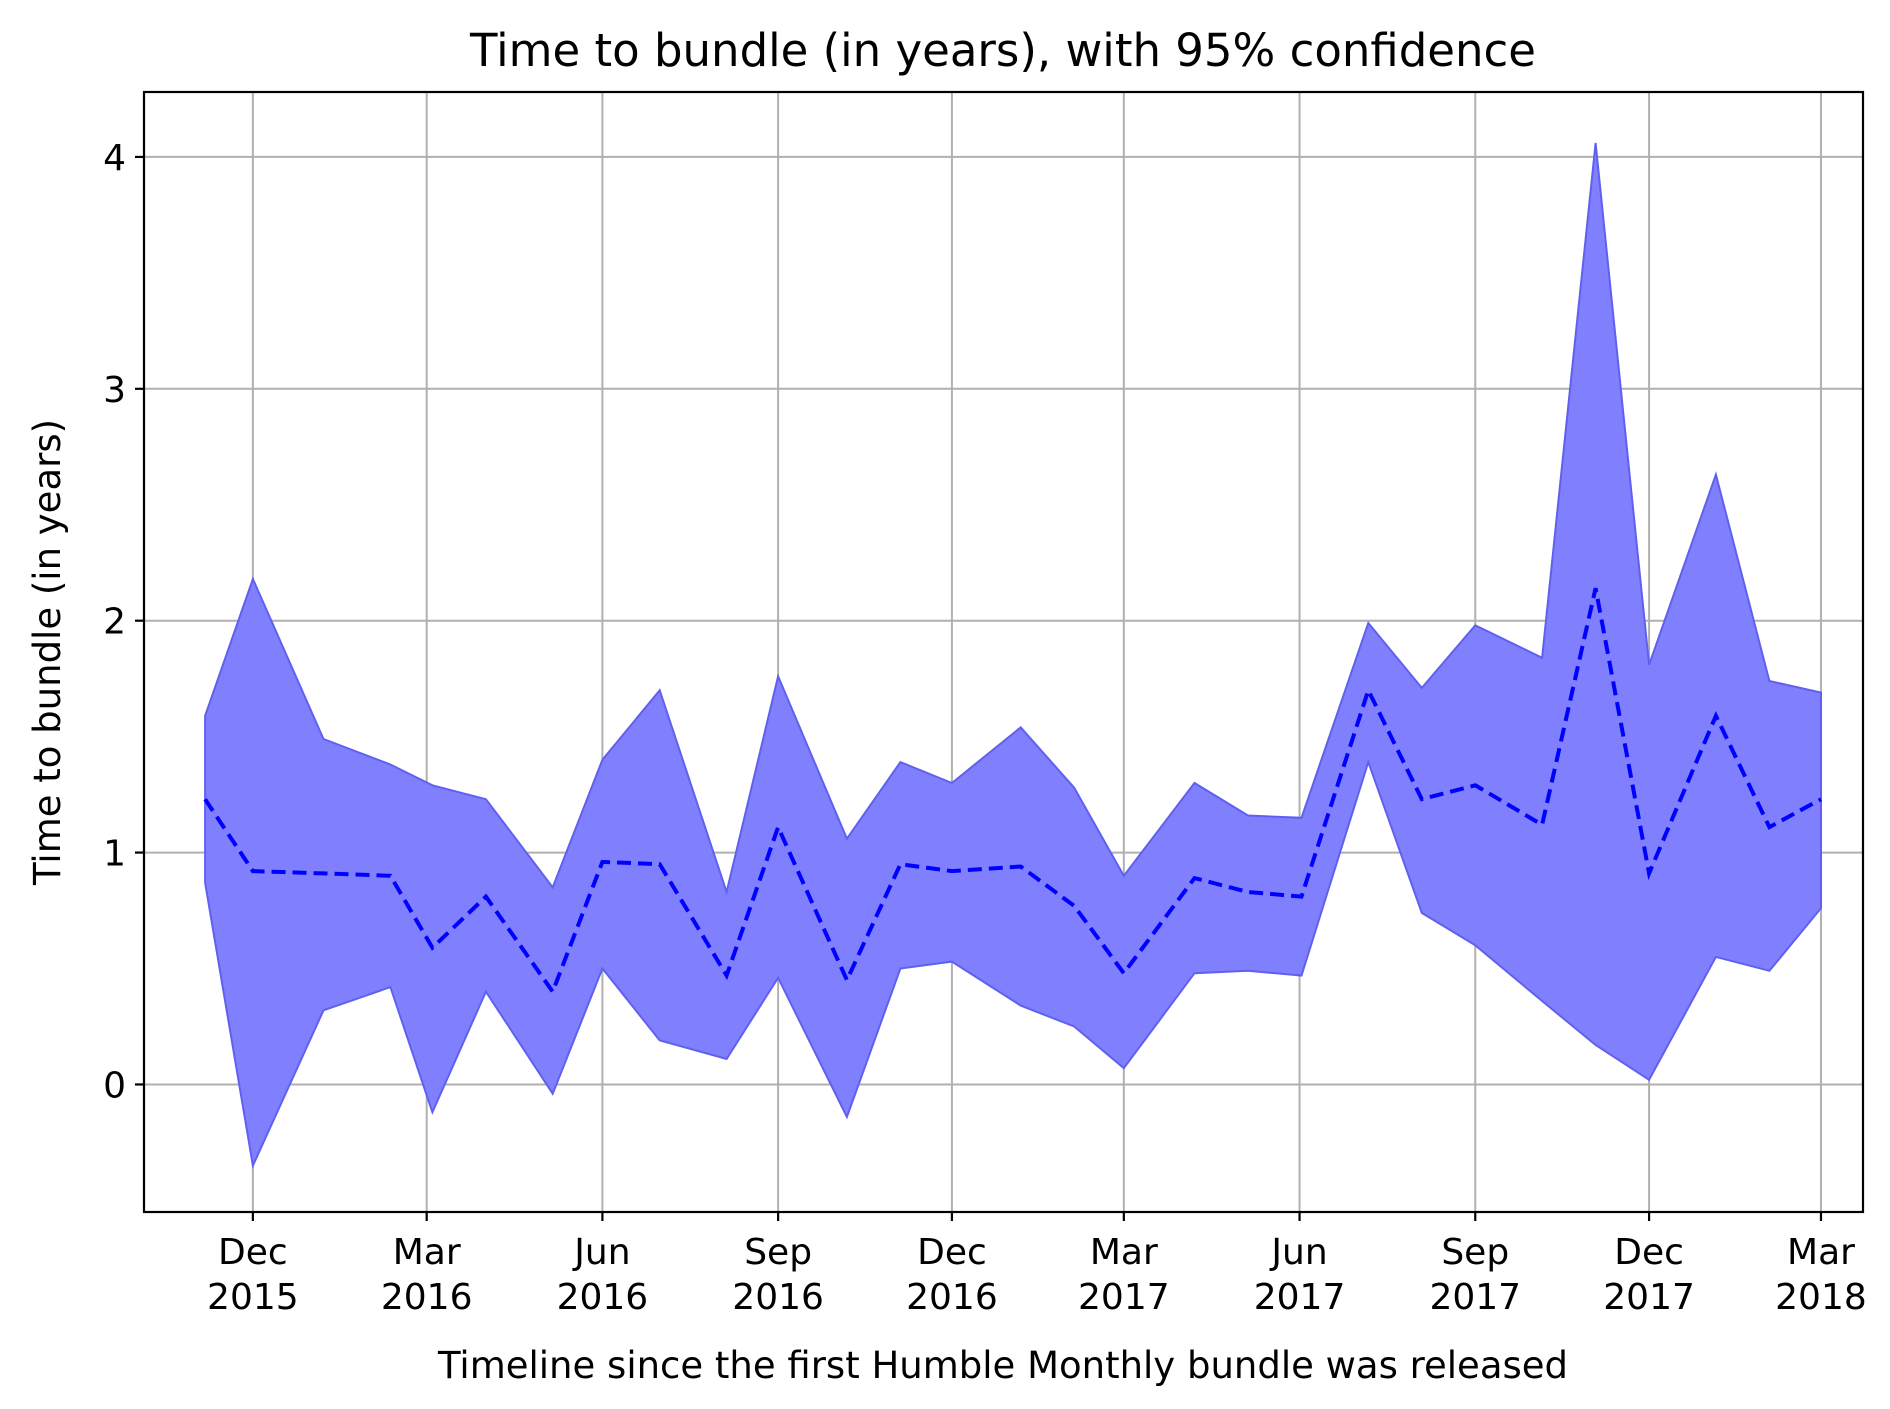 The width and height of the screenshot is (1890, 1409). I want to click on y-tick-label: 0, so click(114, 1085).